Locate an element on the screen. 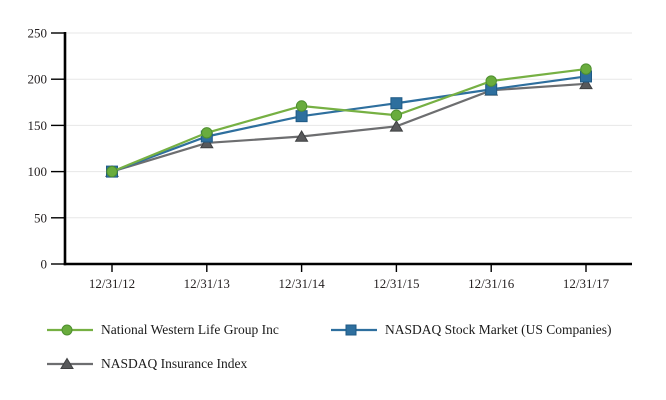 This screenshot has height=400, width=666. x-axis-label: 12/31/14 is located at coordinates (301, 283).